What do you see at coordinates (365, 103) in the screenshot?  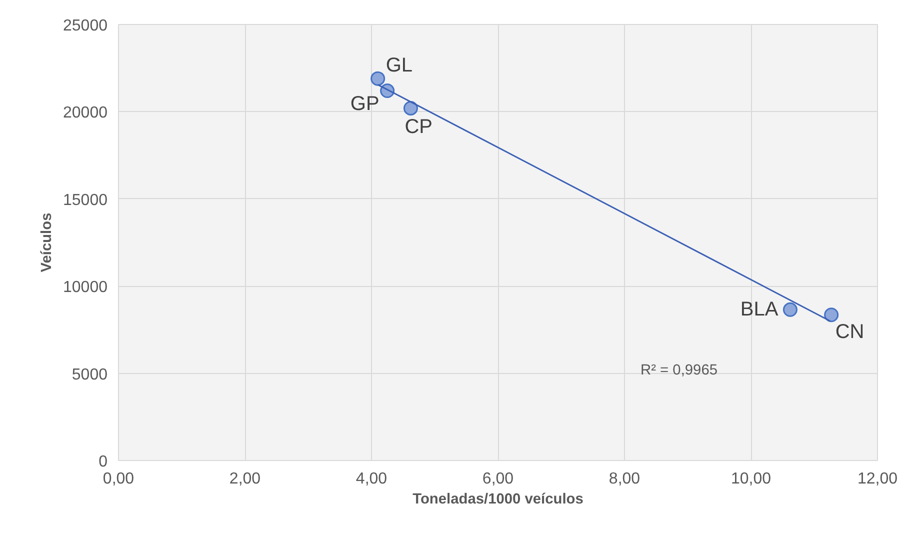 I see `annotation: GP` at bounding box center [365, 103].